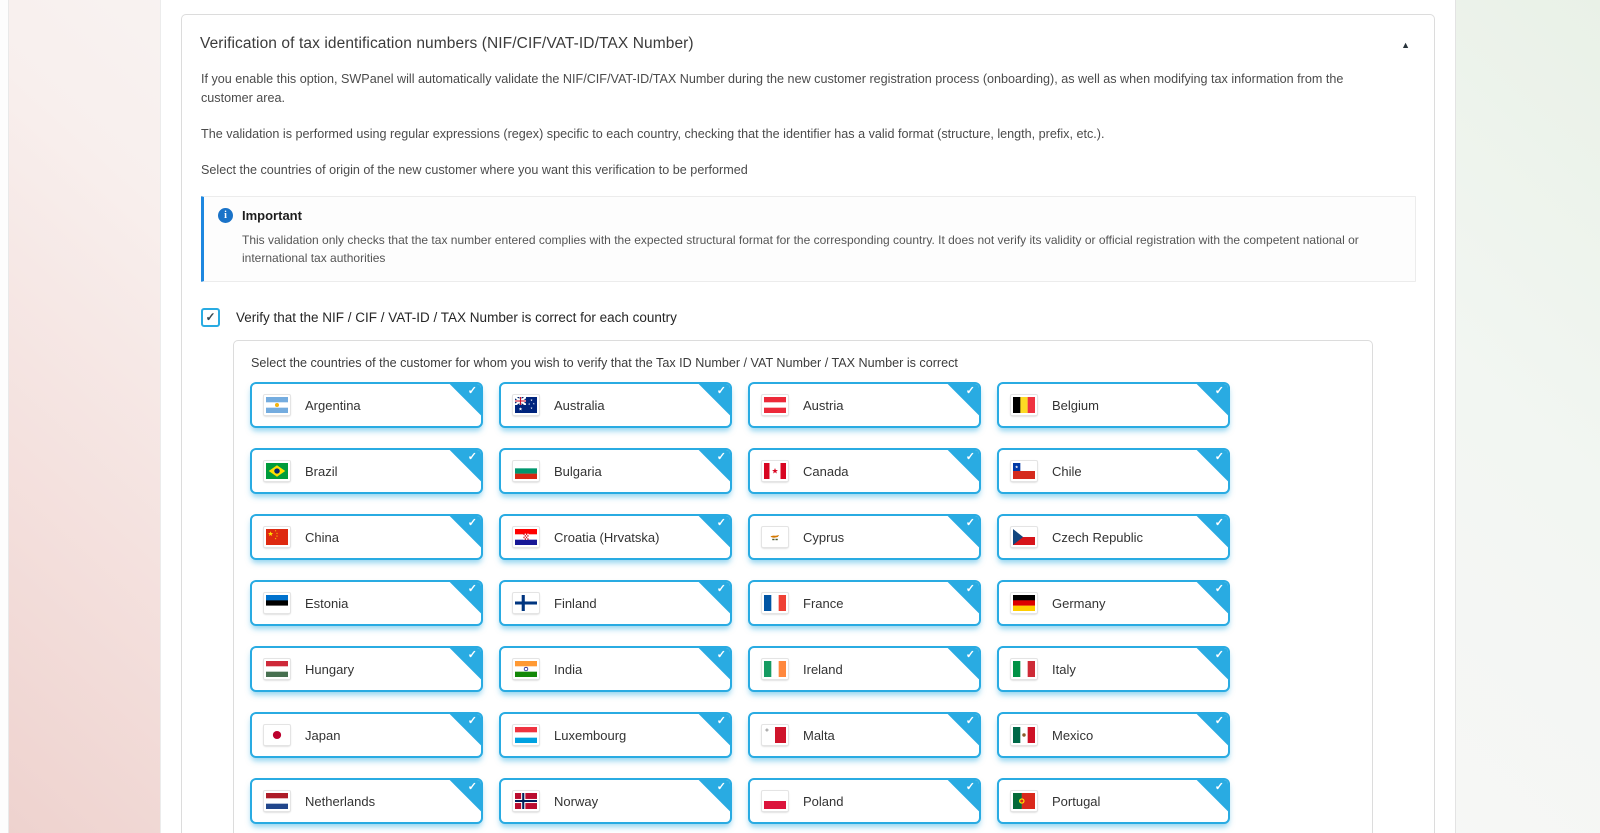 This screenshot has width=1600, height=833. Describe the element at coordinates (864, 603) in the screenshot. I see `country-tile-france: France ✓` at that location.